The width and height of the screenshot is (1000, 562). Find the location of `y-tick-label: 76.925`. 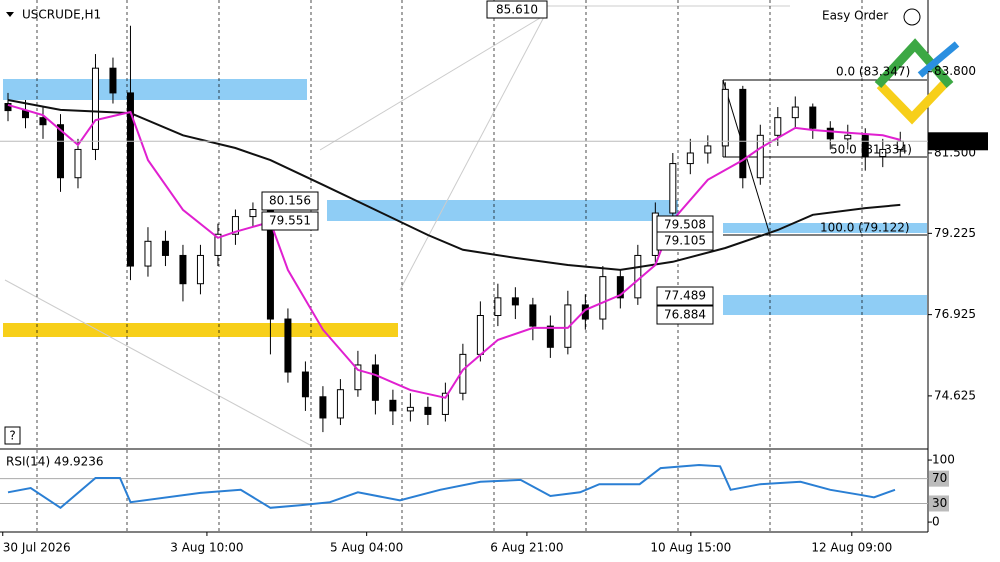

y-tick-label: 76.925 is located at coordinates (955, 314).